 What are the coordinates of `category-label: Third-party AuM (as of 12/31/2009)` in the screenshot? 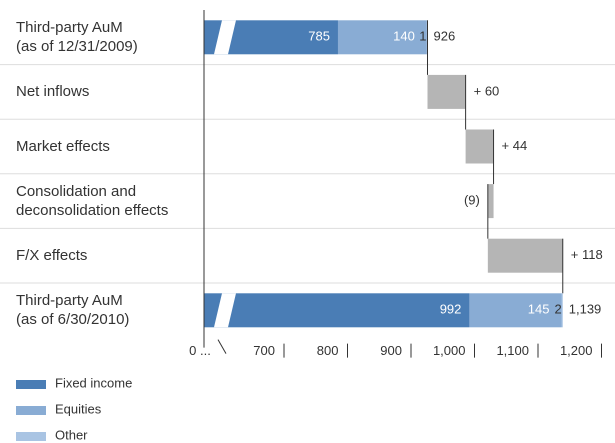 It's located at (77, 37).